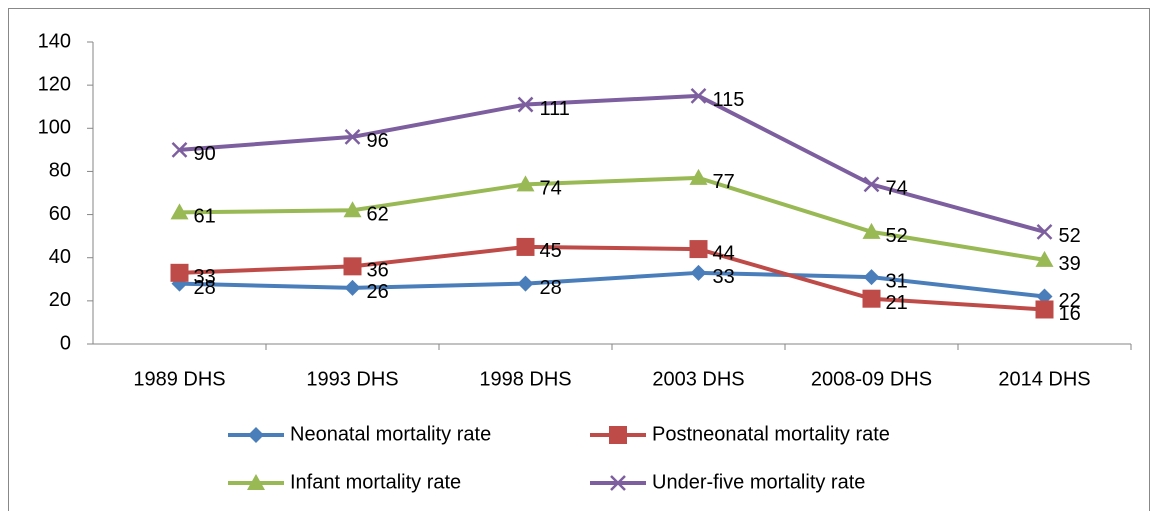 This screenshot has width=1150, height=511. Describe the element at coordinates (390, 434) in the screenshot. I see `legend-label: Neonatal mortality rate` at that location.